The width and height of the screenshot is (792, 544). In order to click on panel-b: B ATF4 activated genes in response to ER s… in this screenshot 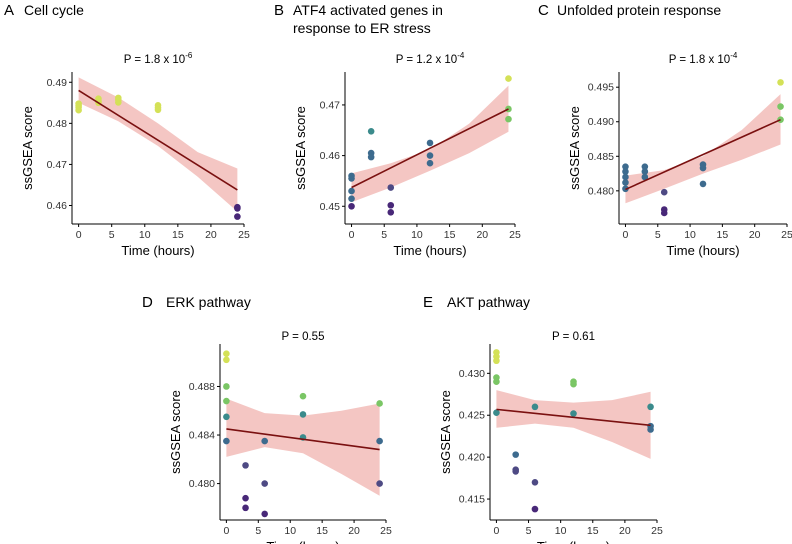, I will do `click(397, 130)`.